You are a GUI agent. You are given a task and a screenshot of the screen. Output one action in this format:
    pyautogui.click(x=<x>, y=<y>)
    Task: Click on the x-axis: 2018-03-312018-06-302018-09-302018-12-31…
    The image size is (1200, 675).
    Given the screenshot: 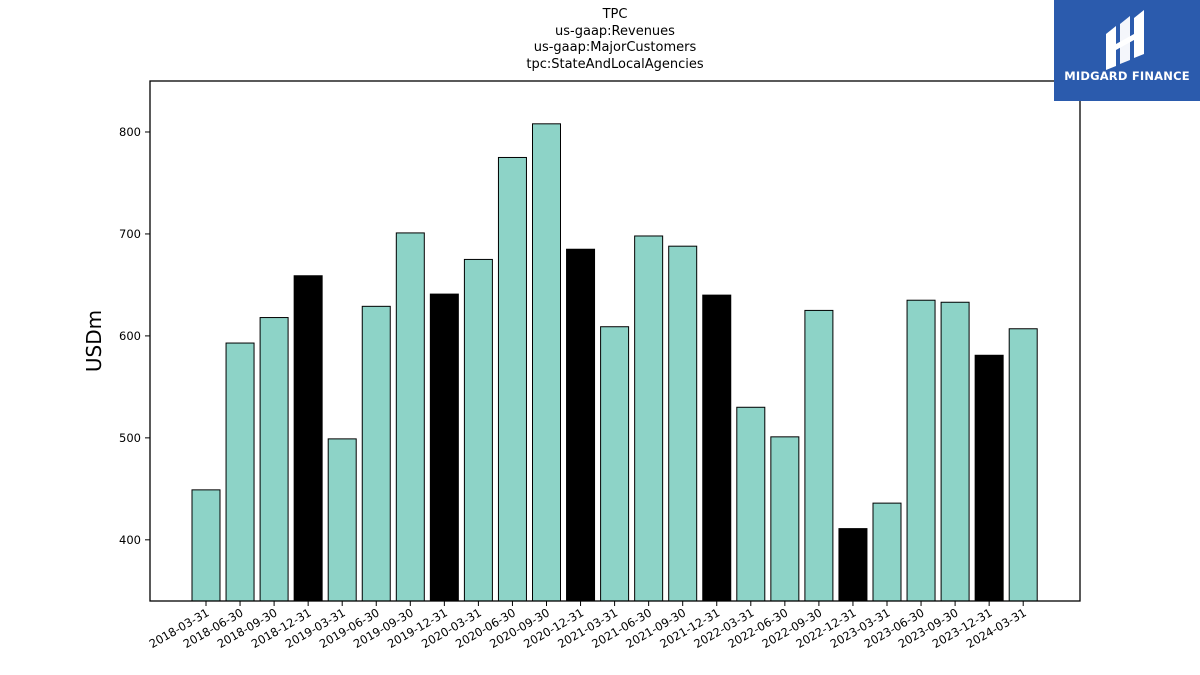 What is the action you would take?
    pyautogui.click(x=588, y=626)
    